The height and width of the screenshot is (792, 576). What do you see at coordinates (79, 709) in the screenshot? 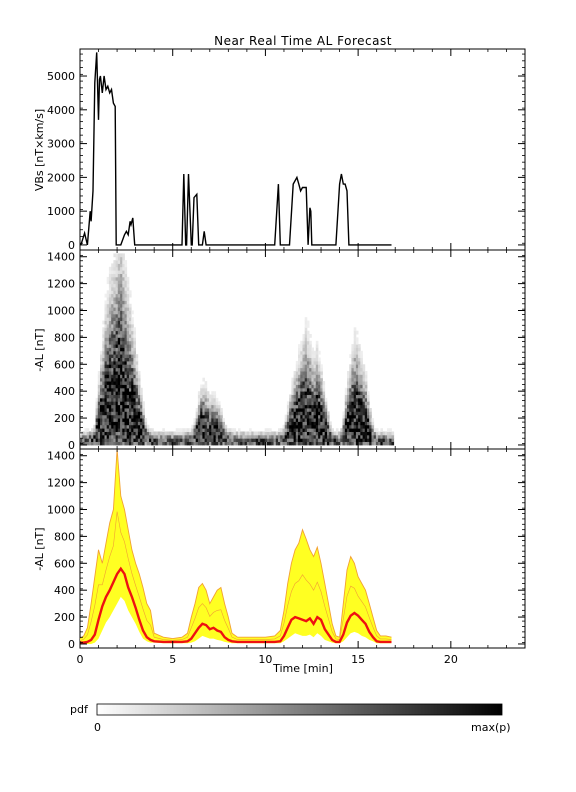
I see `colorbar-label: pdf` at bounding box center [79, 709].